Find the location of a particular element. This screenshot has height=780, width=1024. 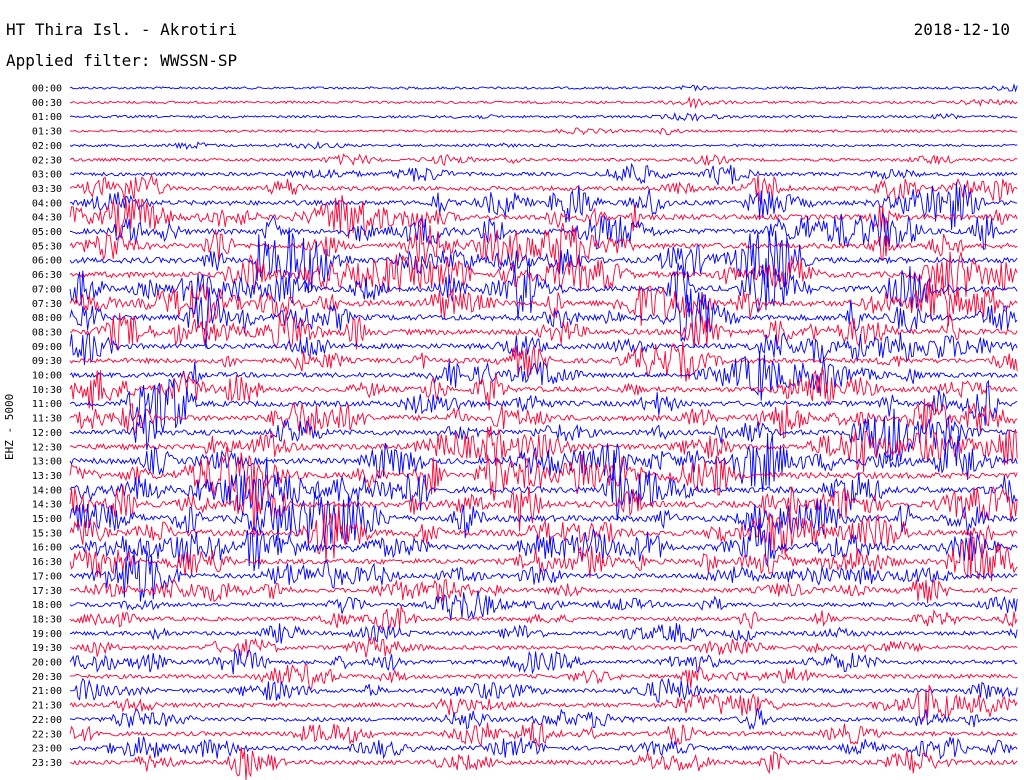

row-time-label: 16:30 is located at coordinates (47, 562).